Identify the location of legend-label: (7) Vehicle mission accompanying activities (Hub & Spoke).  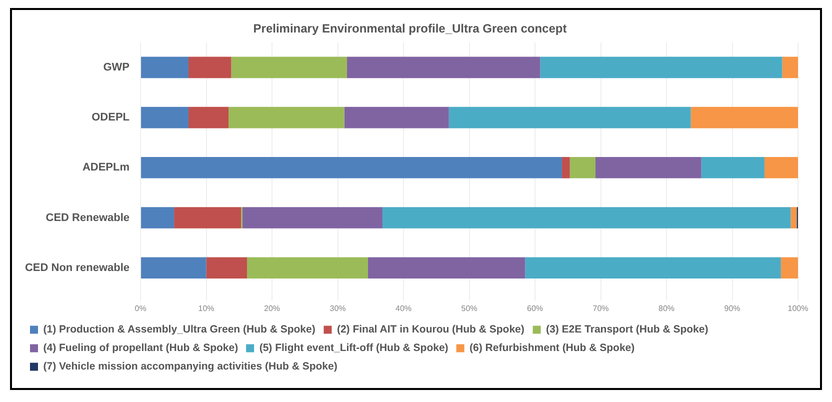
(190, 366).